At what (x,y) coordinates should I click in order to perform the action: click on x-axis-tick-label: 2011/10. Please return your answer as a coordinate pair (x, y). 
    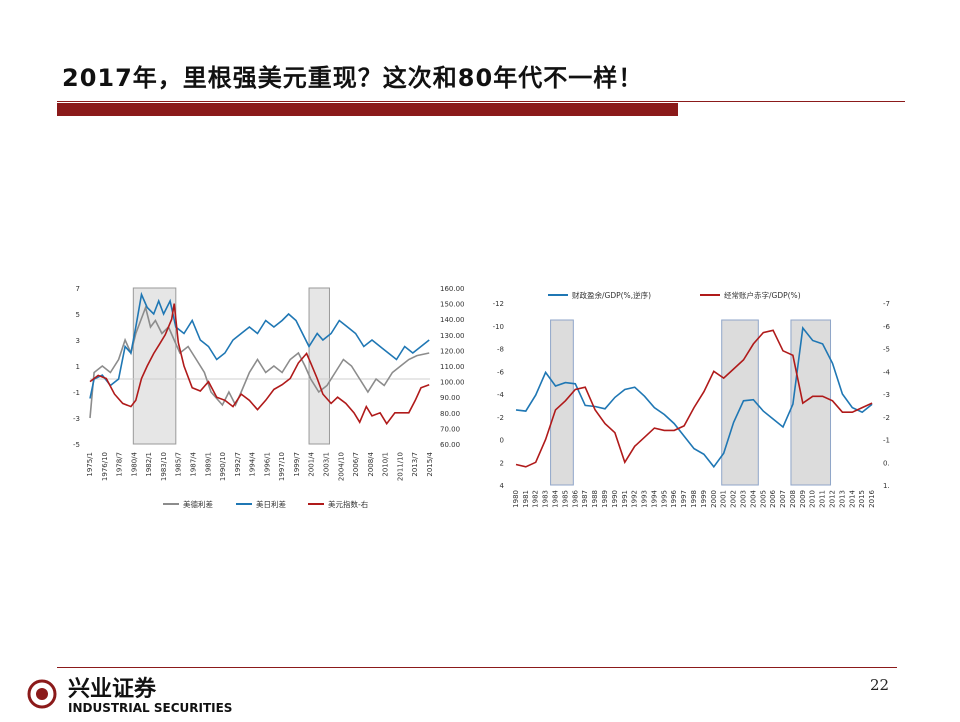
    Looking at the image, I should click on (400, 466).